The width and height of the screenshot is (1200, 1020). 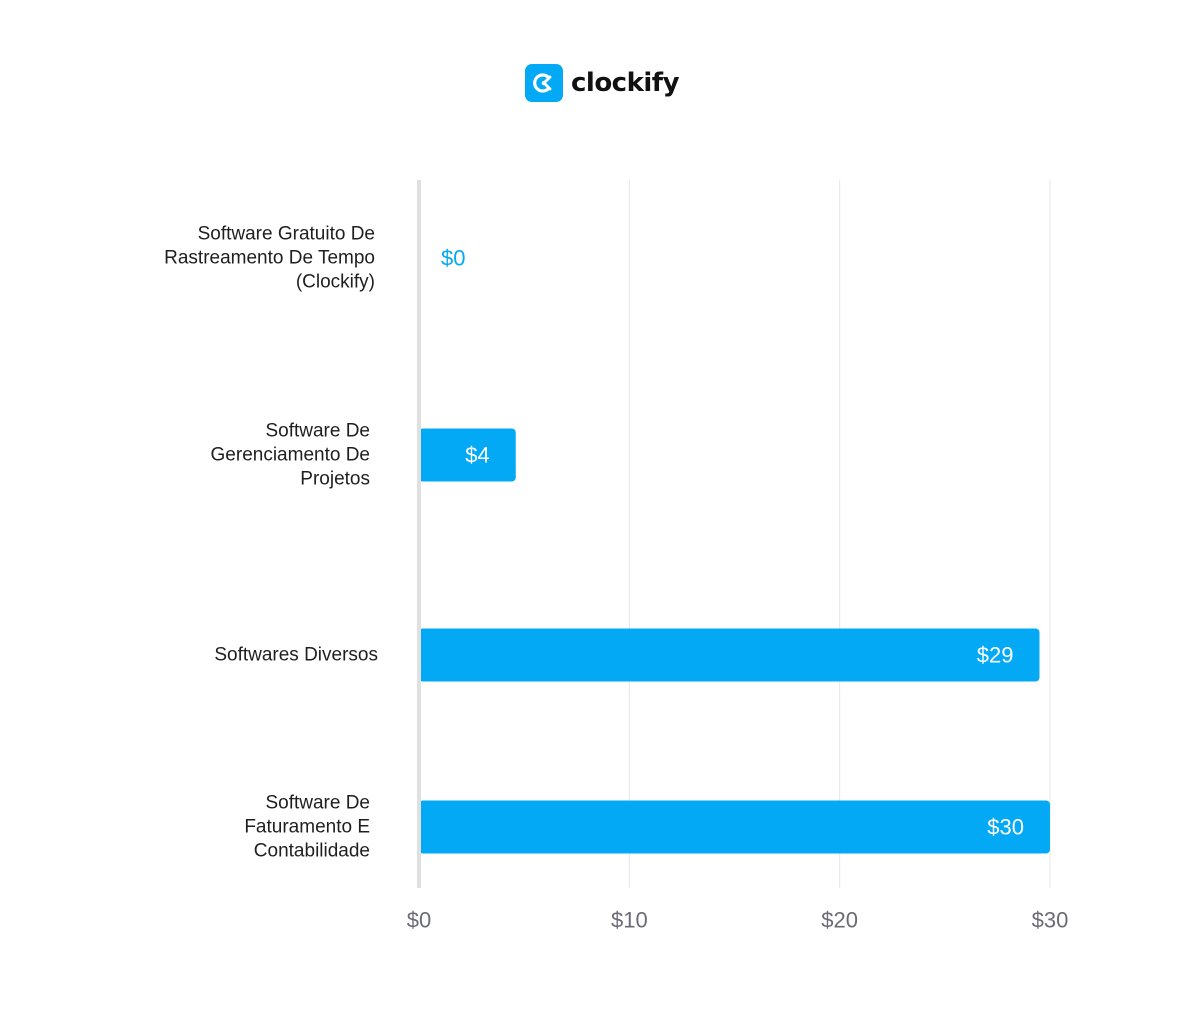 I want to click on bar-value-label-3: $30, so click(x=1005, y=827).